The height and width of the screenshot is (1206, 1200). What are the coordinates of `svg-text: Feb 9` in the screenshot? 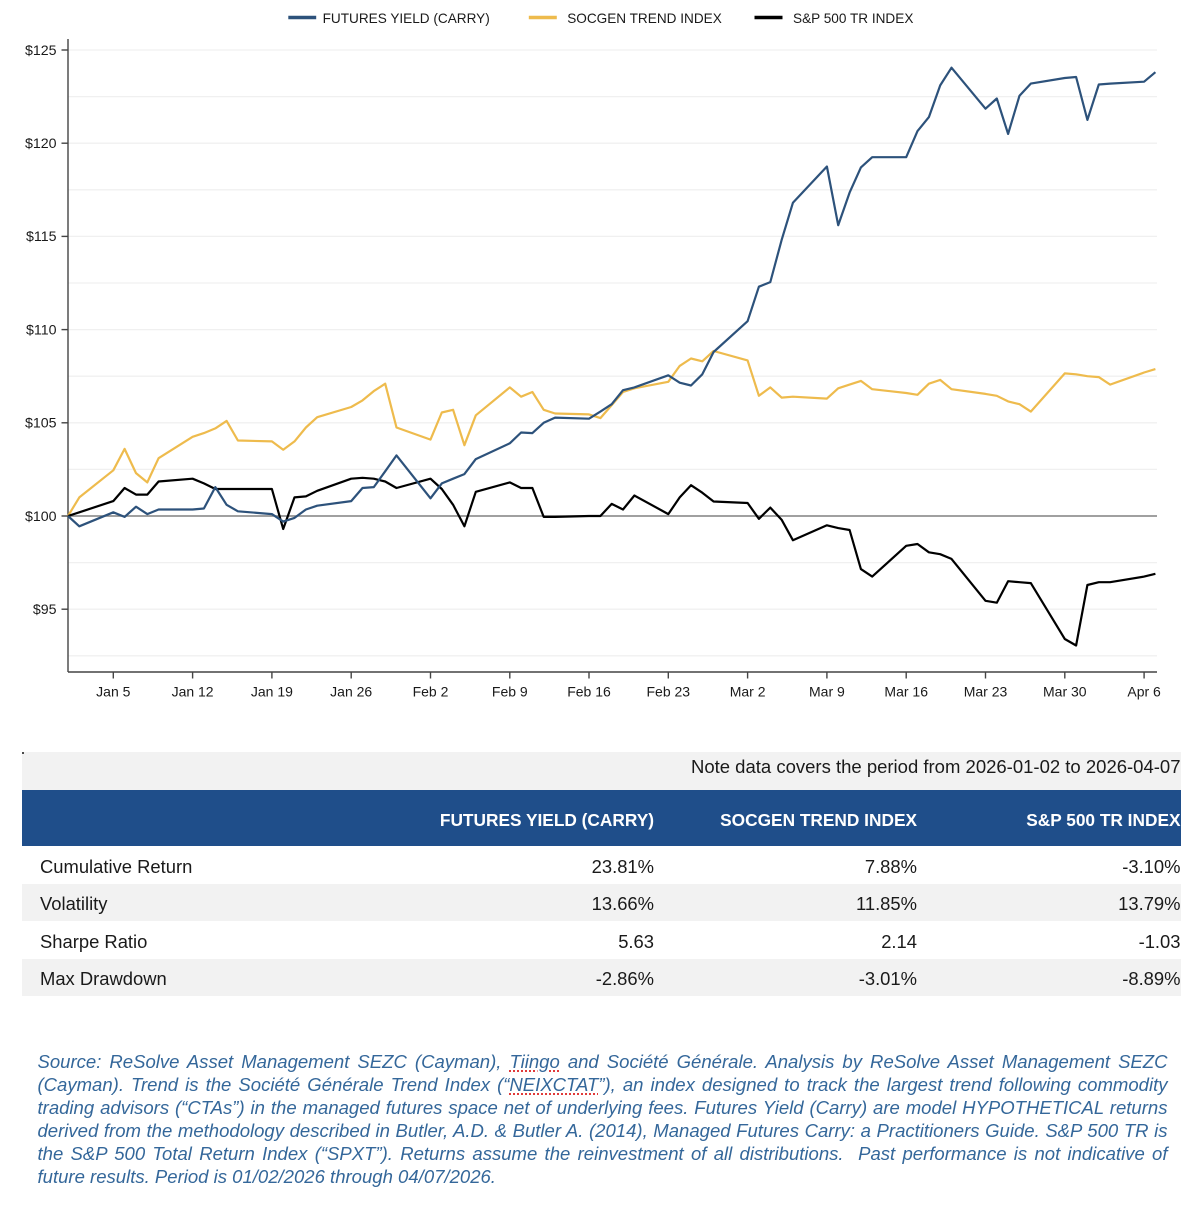 It's located at (510, 692).